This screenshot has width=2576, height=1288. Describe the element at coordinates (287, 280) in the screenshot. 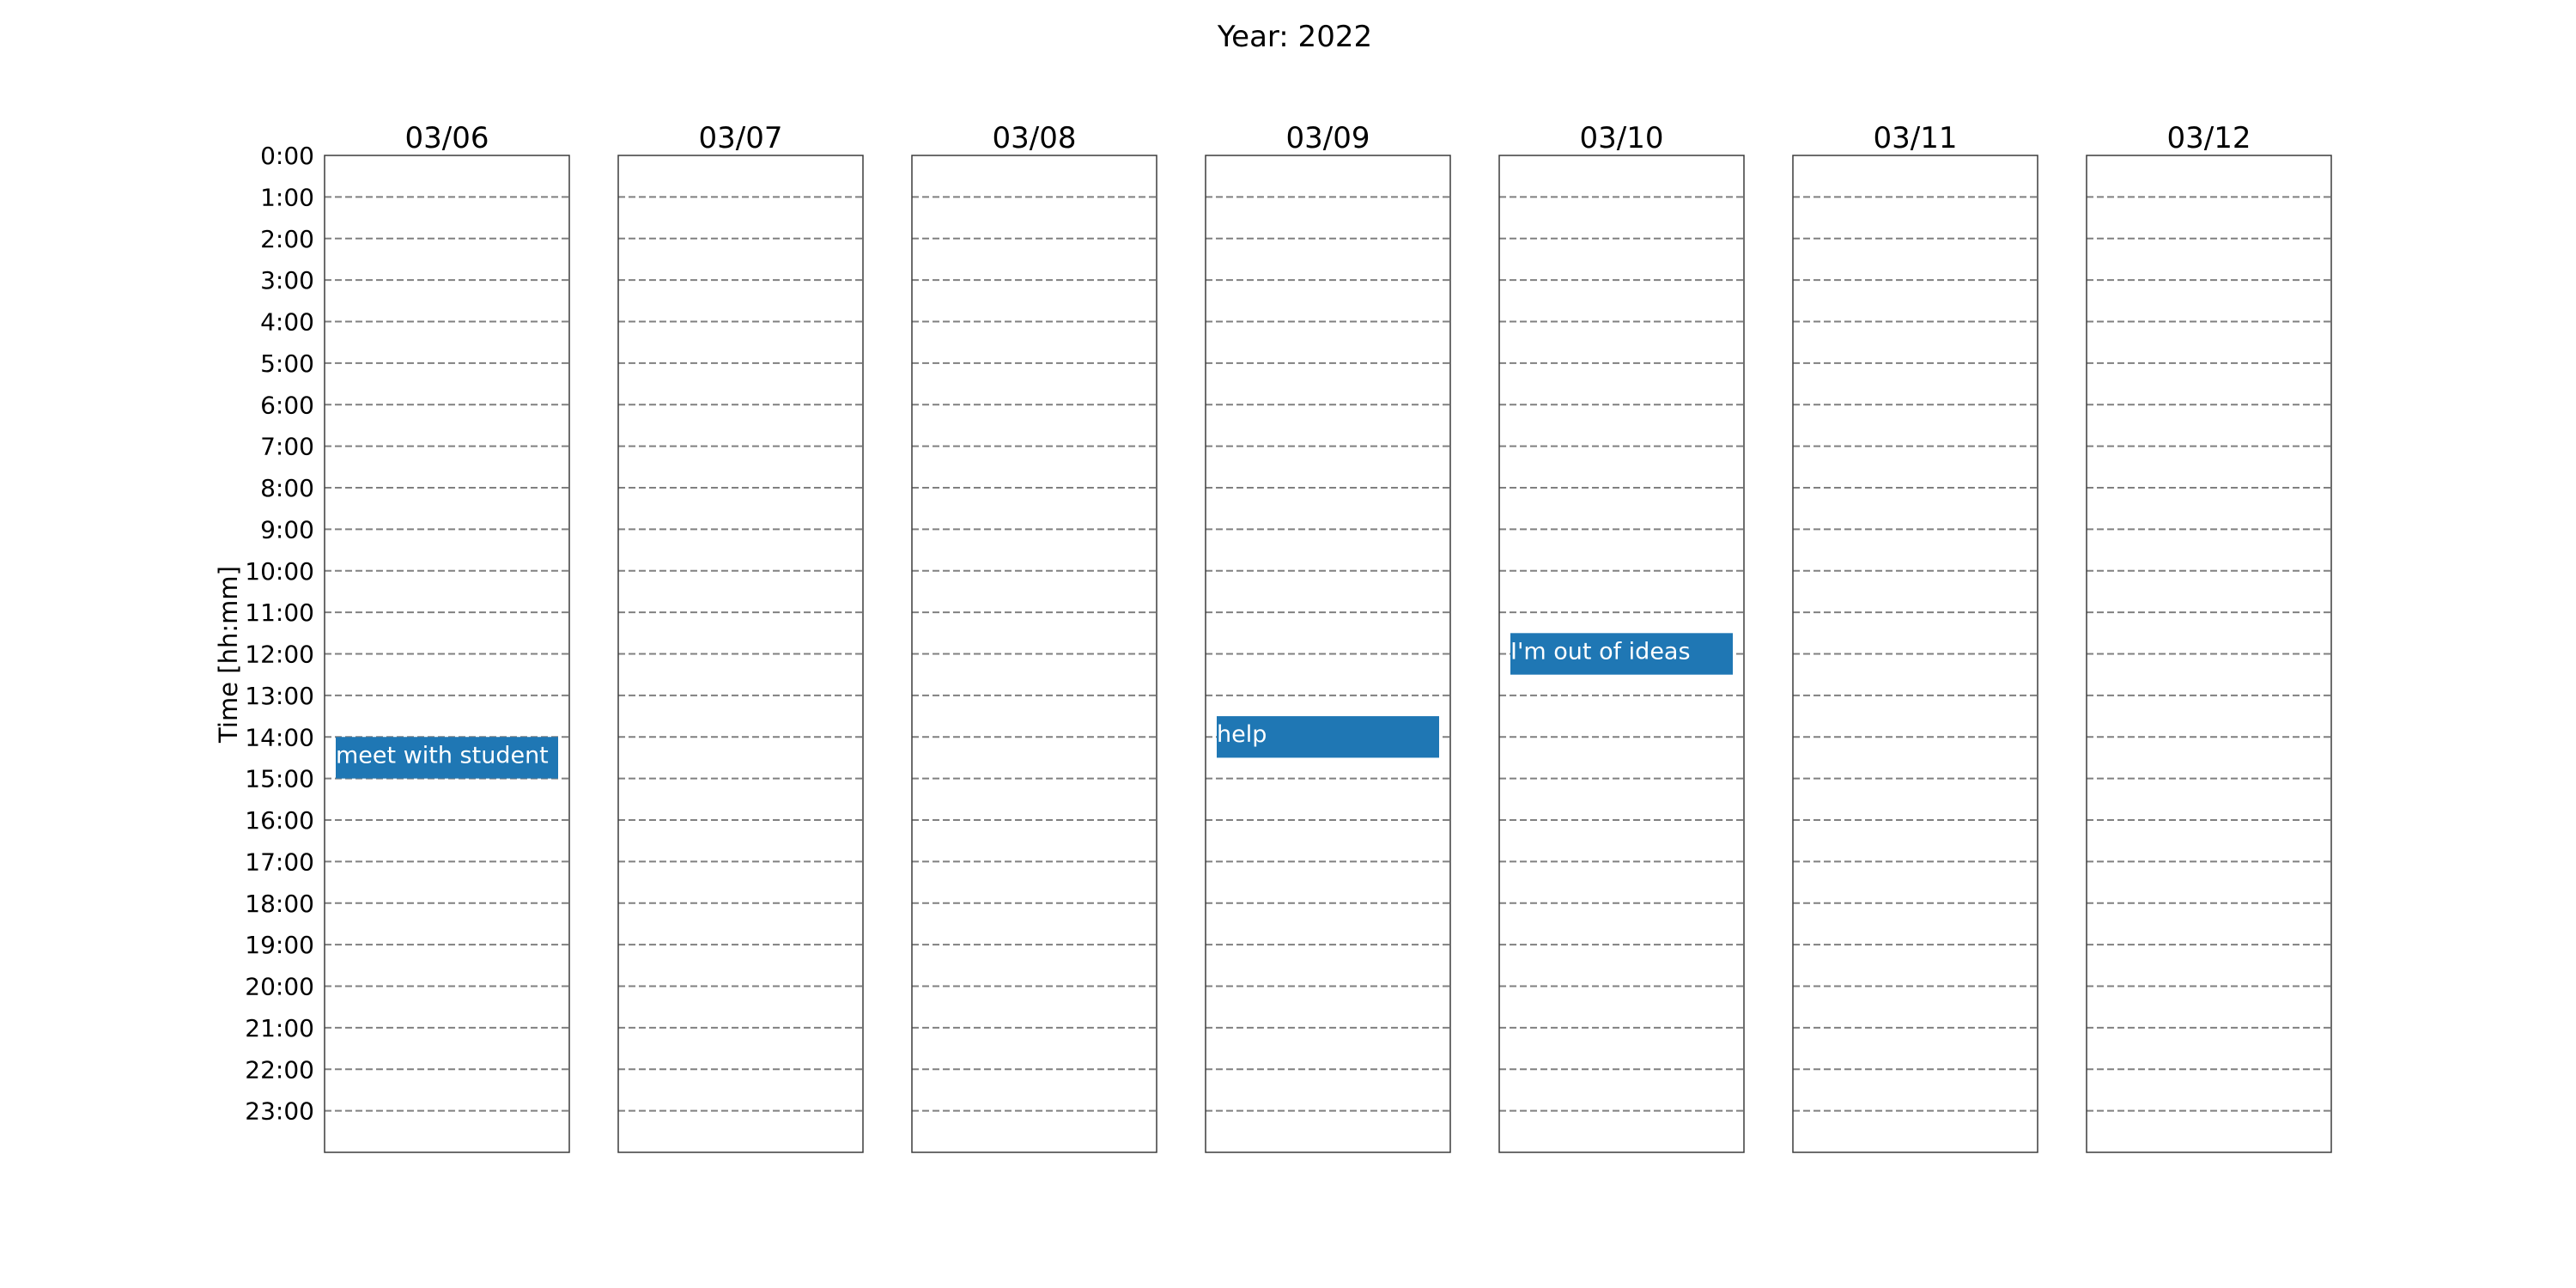

I see `y-tick-label: 3:00` at that location.